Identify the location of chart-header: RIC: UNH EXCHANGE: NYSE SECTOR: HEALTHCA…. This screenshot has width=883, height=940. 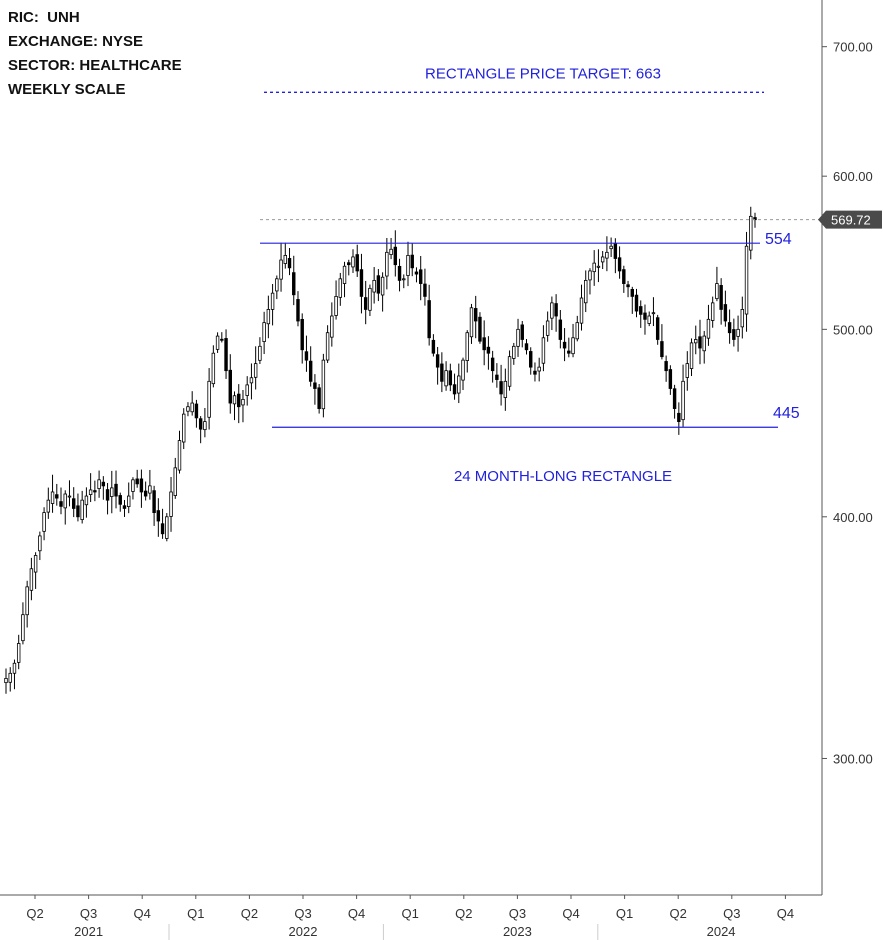
(95, 54).